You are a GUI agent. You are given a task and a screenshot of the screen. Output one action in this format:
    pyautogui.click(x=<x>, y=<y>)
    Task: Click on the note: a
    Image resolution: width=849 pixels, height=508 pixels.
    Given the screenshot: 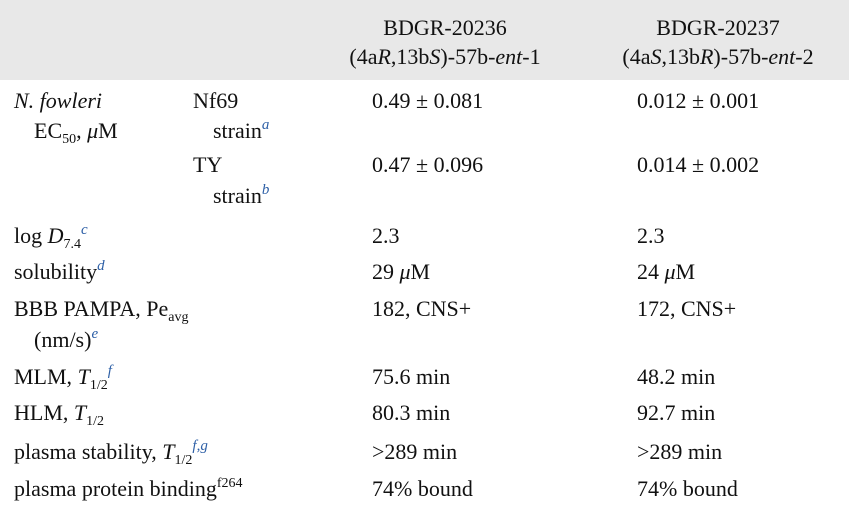 What is the action you would take?
    pyautogui.click(x=265, y=125)
    